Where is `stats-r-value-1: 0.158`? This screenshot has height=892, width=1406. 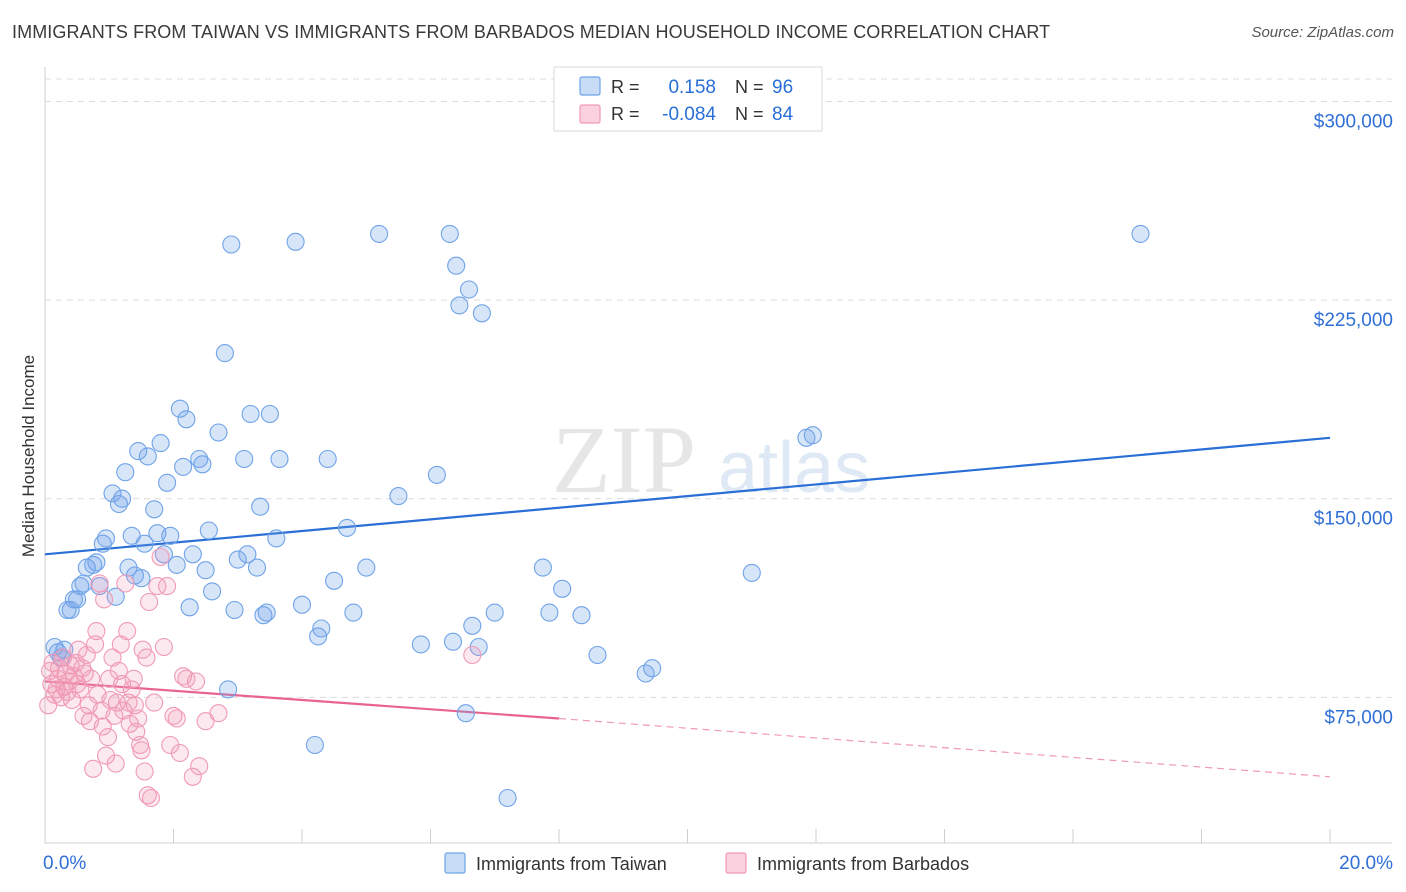 stats-r-value-1: 0.158 is located at coordinates (692, 87).